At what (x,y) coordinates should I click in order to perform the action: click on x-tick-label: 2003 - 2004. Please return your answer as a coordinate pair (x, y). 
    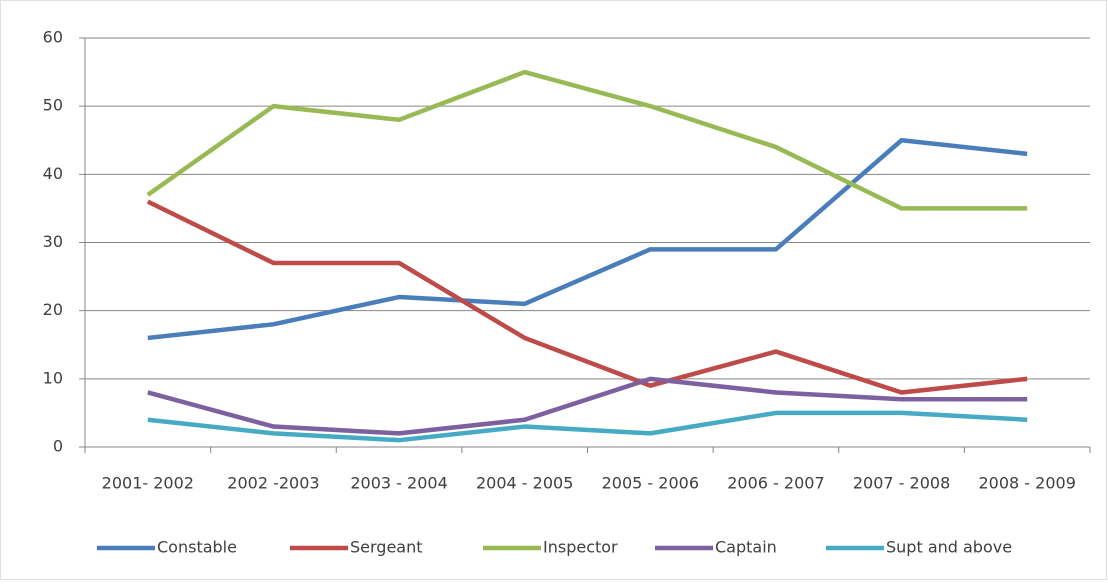
    Looking at the image, I should click on (398, 483).